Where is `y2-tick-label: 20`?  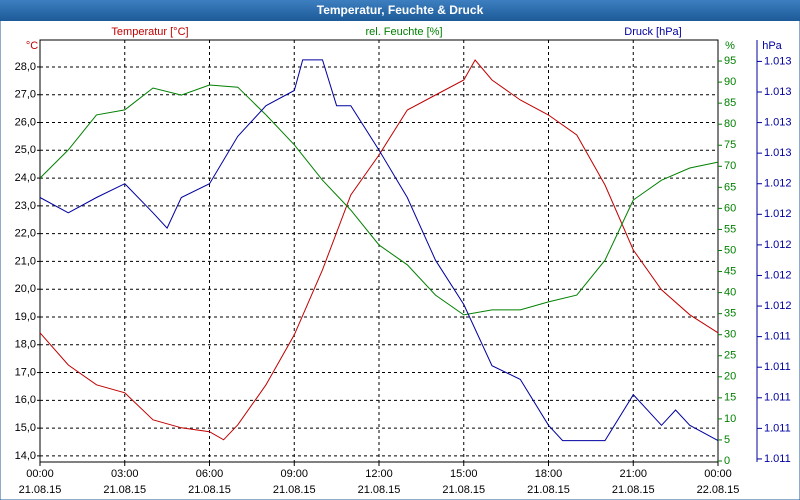 y2-tick-label: 20 is located at coordinates (730, 377).